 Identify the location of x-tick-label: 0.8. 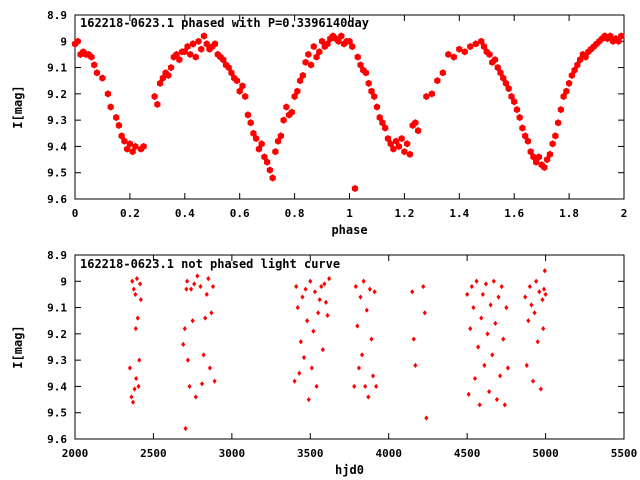
(295, 213).